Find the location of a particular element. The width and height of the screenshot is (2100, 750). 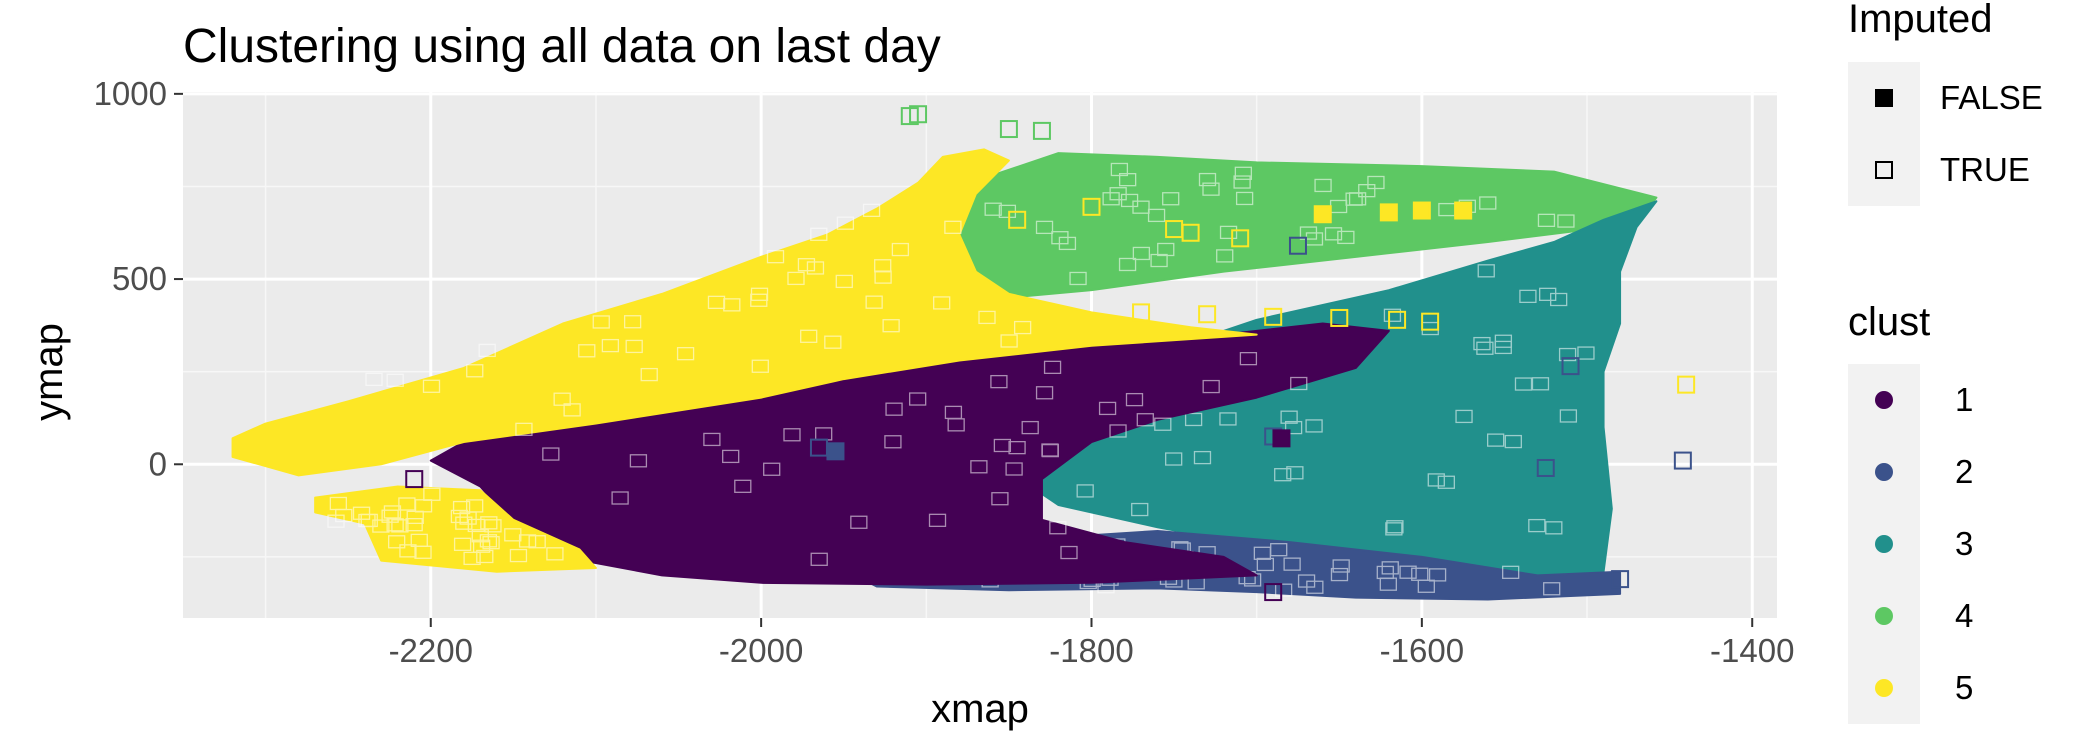

legend-clust-label: 4 is located at coordinates (1964, 615).